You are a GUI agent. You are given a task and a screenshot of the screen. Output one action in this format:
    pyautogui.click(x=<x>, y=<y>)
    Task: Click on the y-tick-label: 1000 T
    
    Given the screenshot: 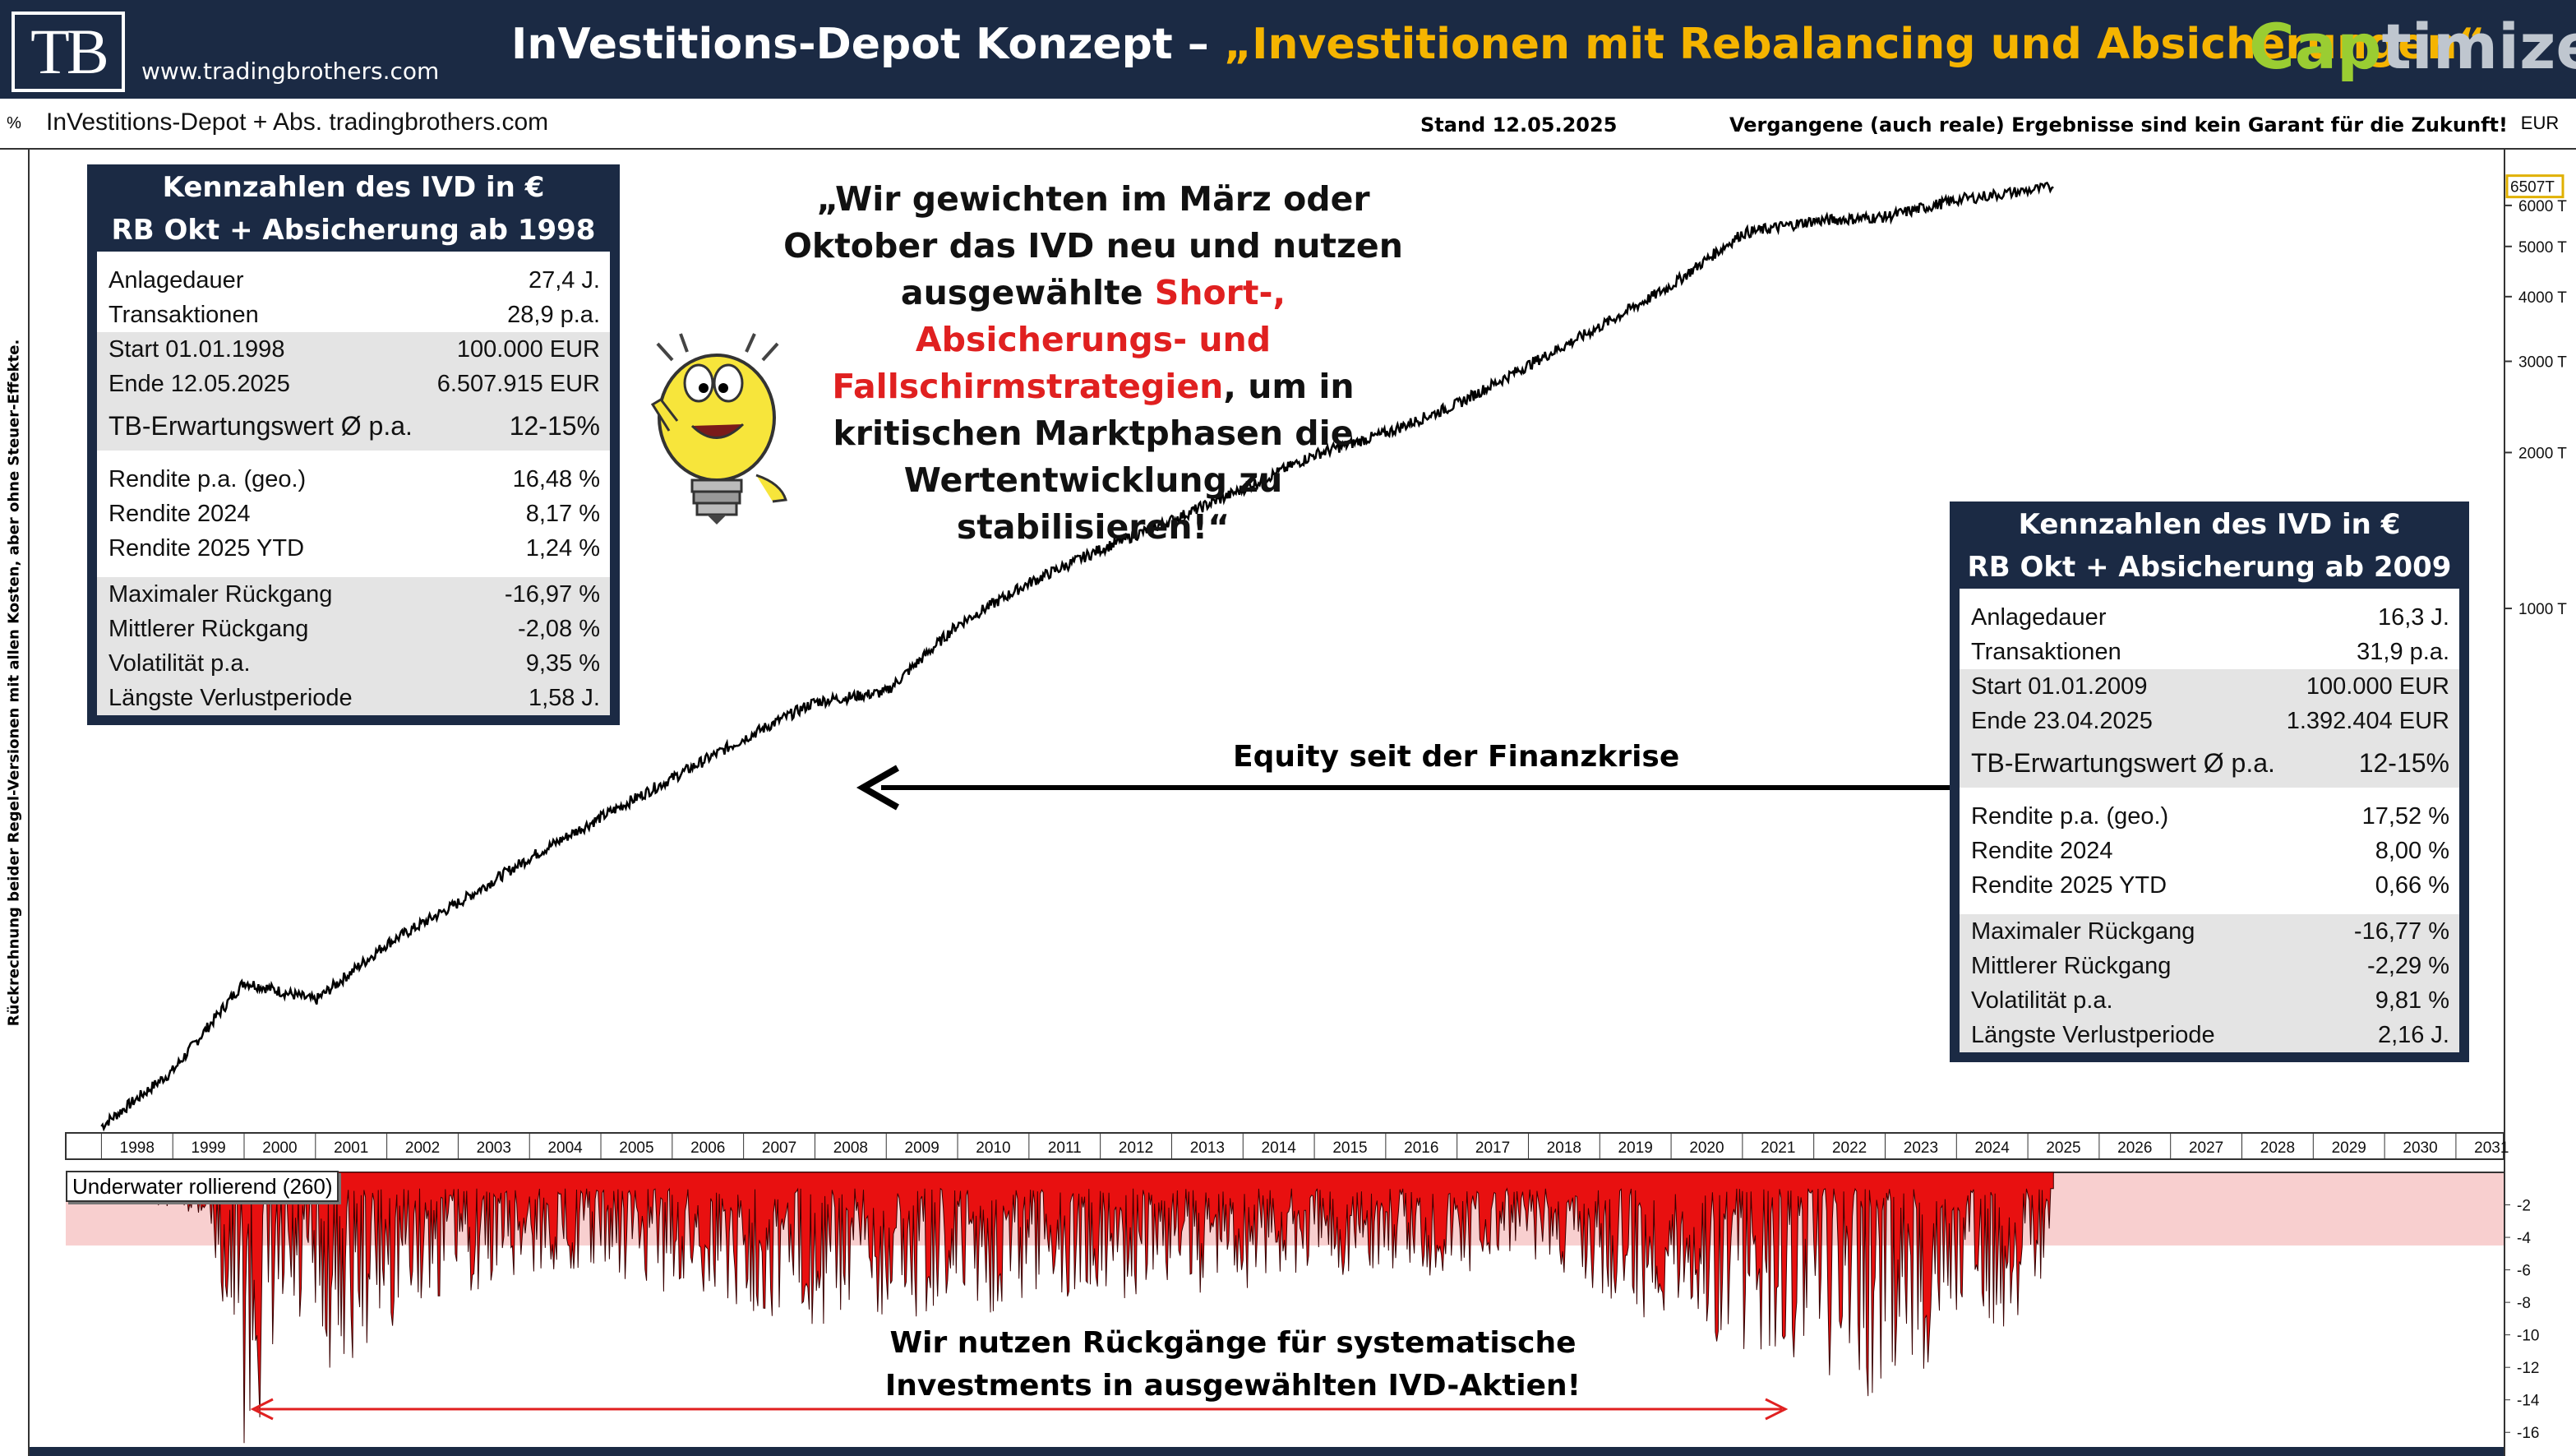 What is the action you would take?
    pyautogui.click(x=2543, y=609)
    